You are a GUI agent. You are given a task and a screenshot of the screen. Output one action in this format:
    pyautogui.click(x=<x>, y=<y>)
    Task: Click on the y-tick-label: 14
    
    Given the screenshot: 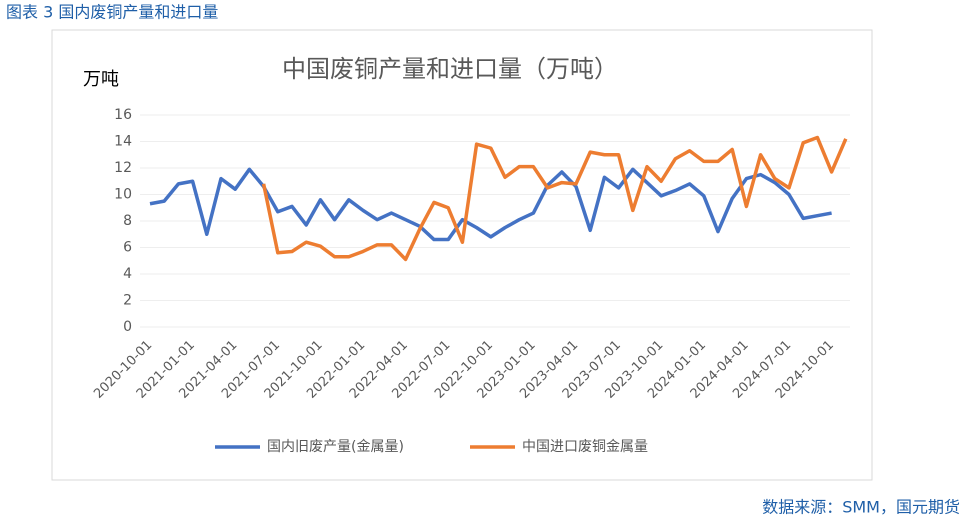 What is the action you would take?
    pyautogui.click(x=123, y=142)
    